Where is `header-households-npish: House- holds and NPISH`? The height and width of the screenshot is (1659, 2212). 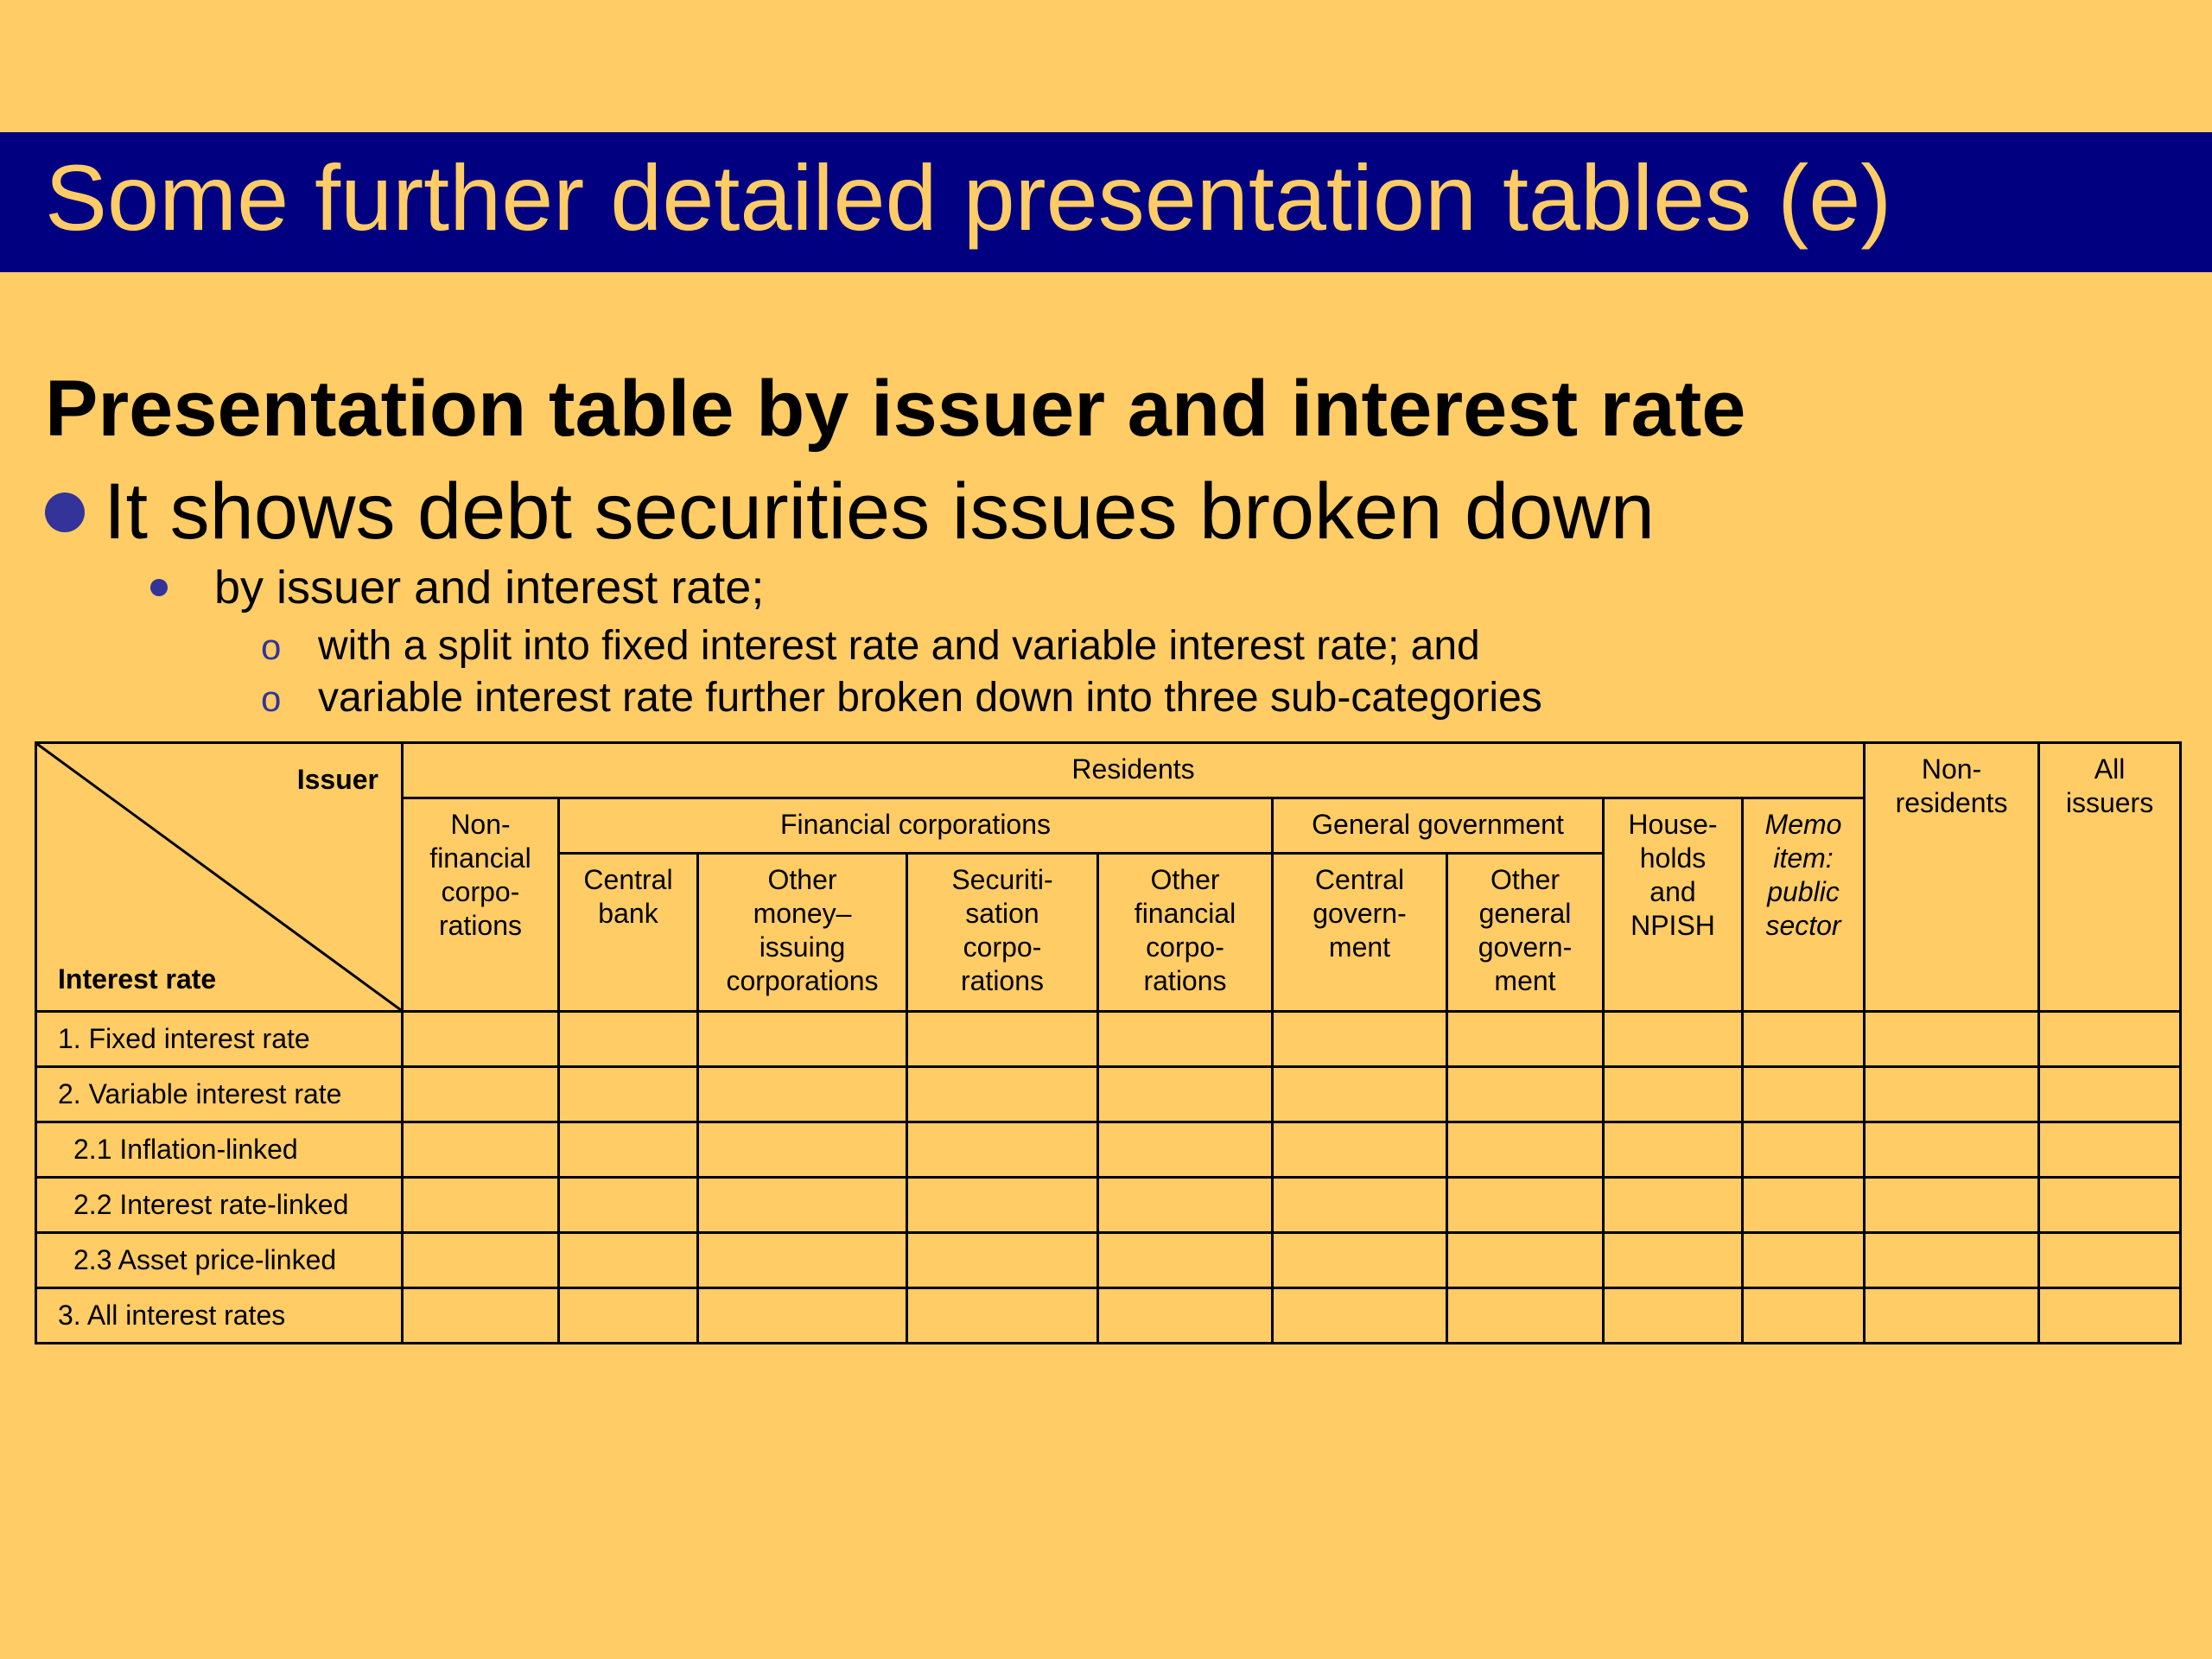 header-households-npish: House- holds and NPISH is located at coordinates (1673, 905).